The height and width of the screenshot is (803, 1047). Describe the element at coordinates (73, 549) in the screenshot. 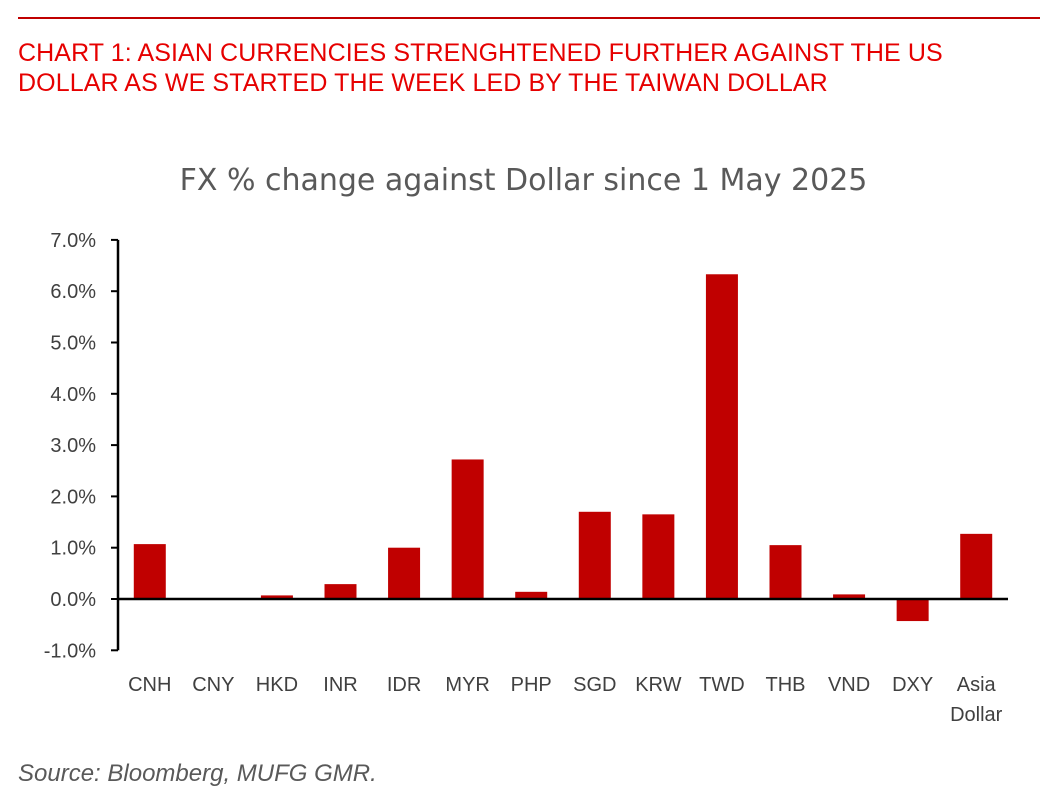

I see `y-tick-label: 1.0%` at that location.